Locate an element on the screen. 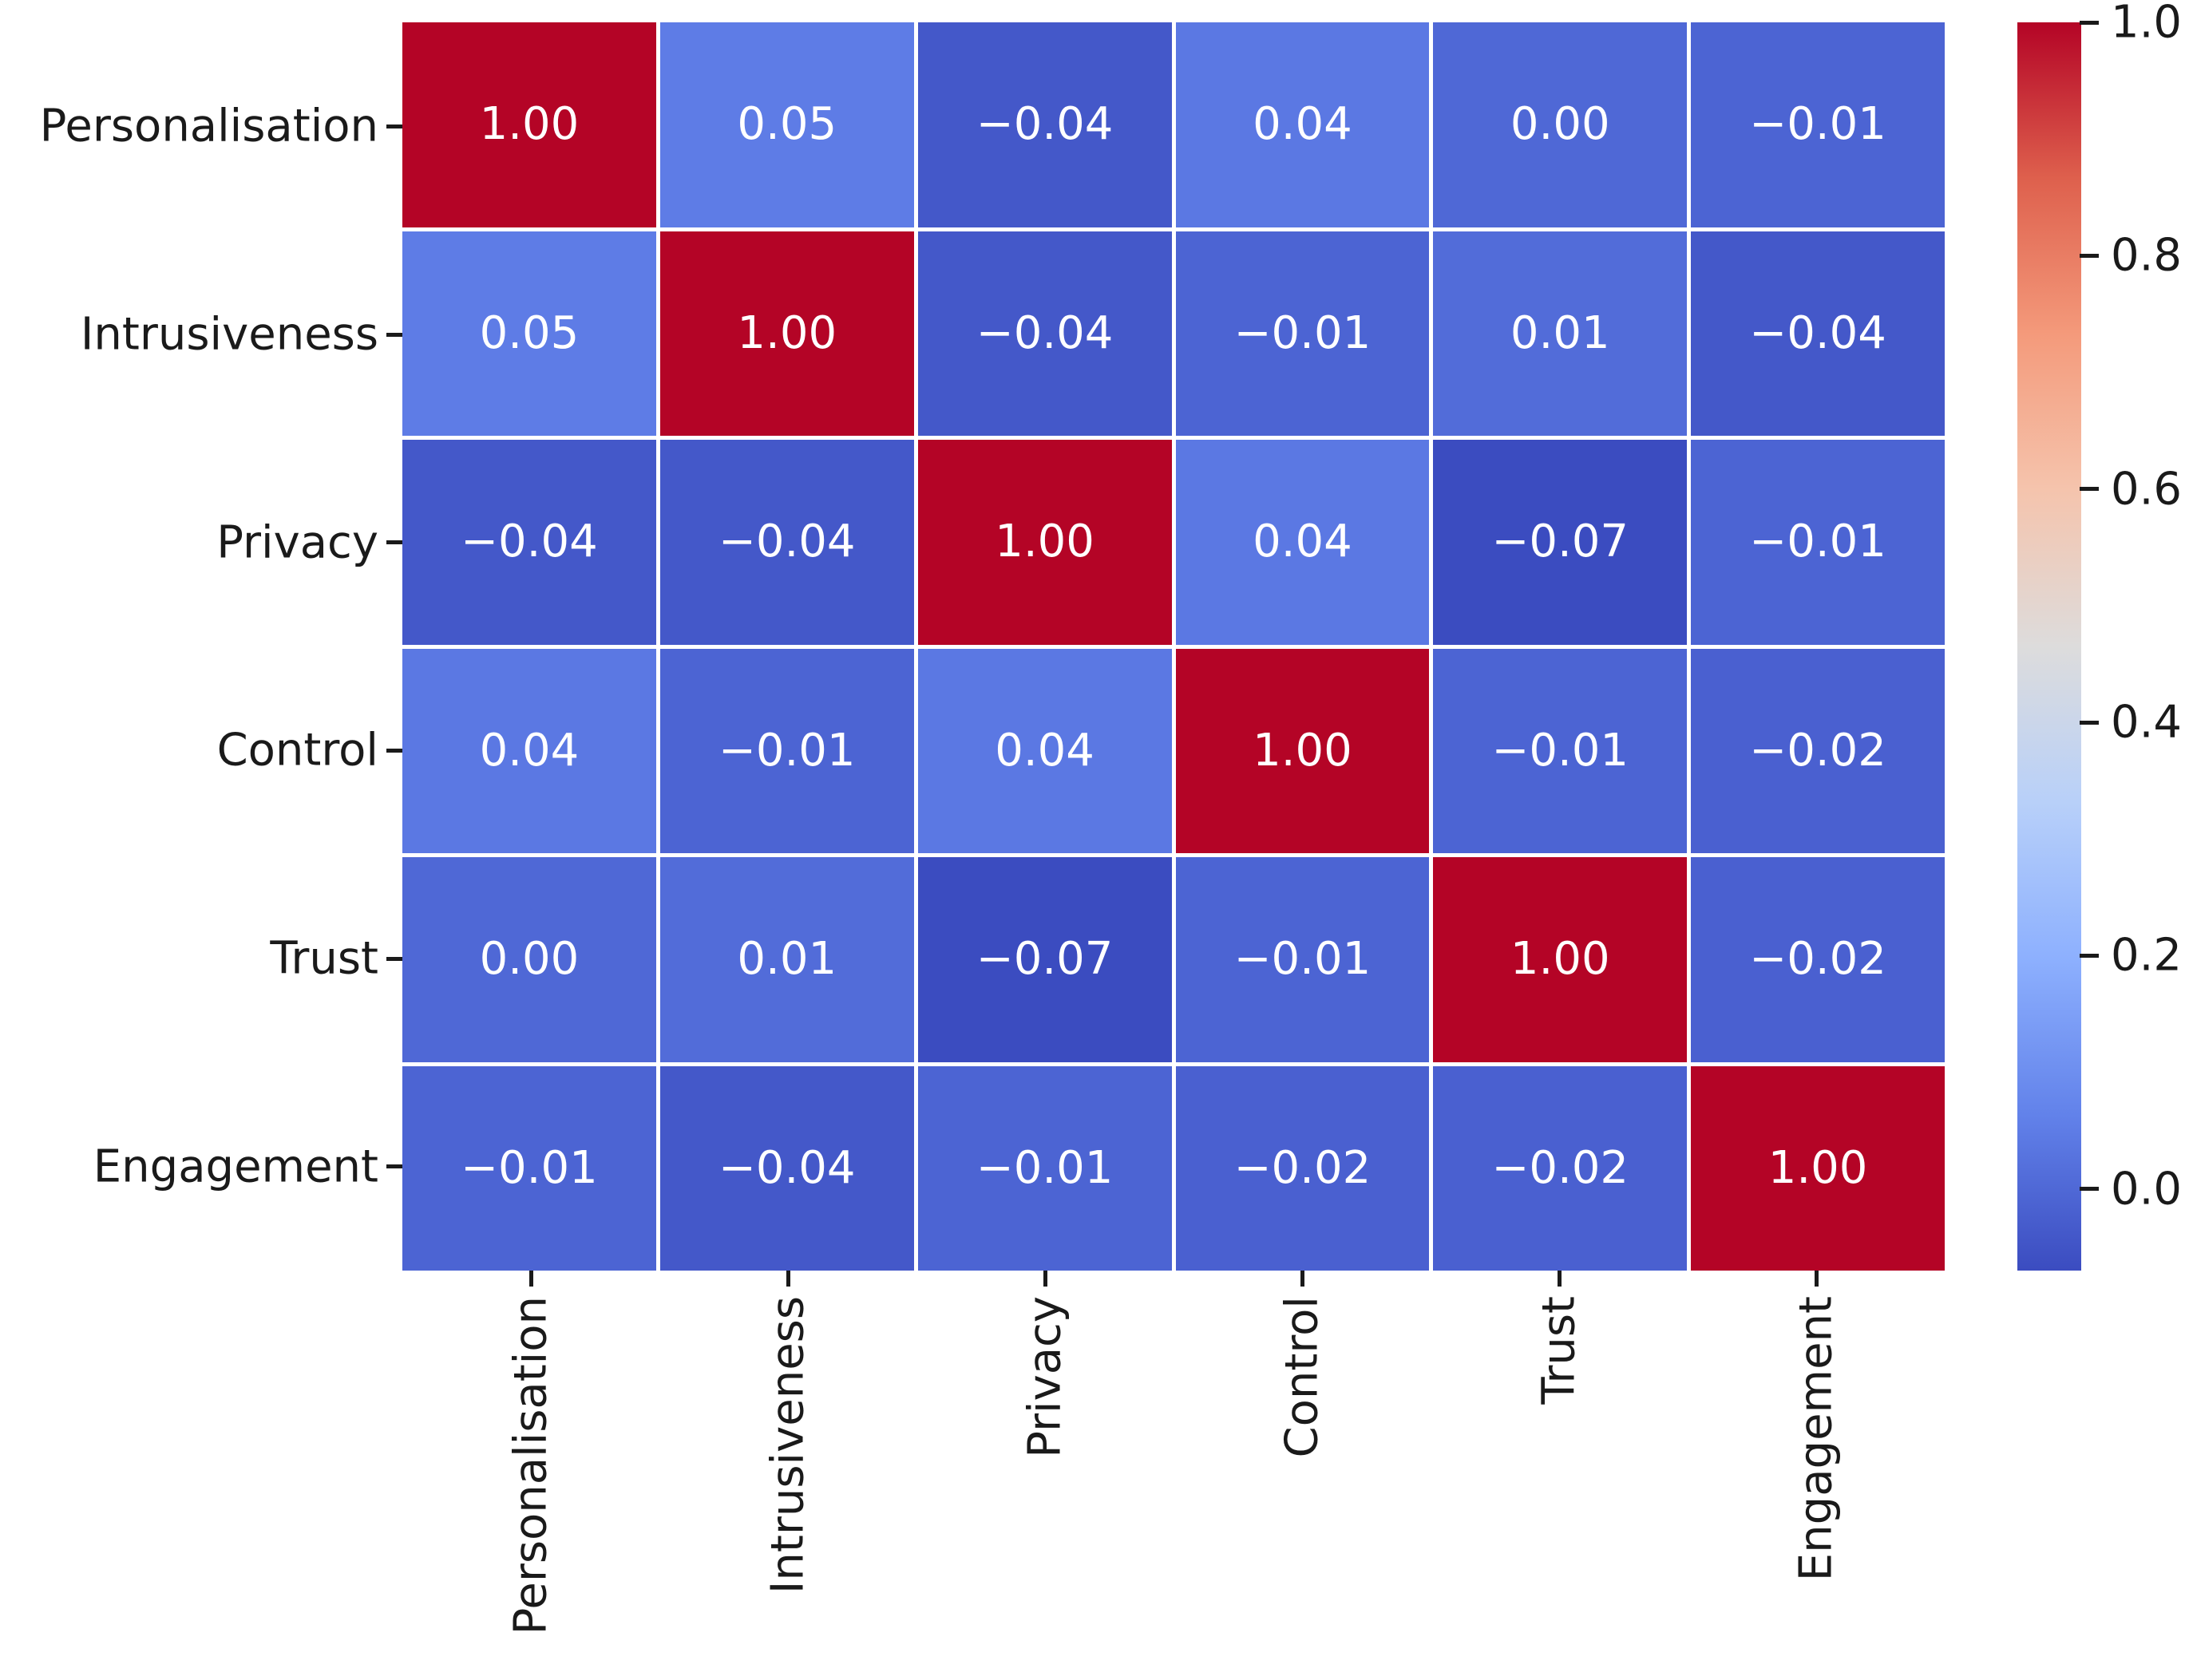 Image resolution: width=2185 pixels, height=1680 pixels. colorbar-tick-label-1.0: 1.0 is located at coordinates (2147, 24).